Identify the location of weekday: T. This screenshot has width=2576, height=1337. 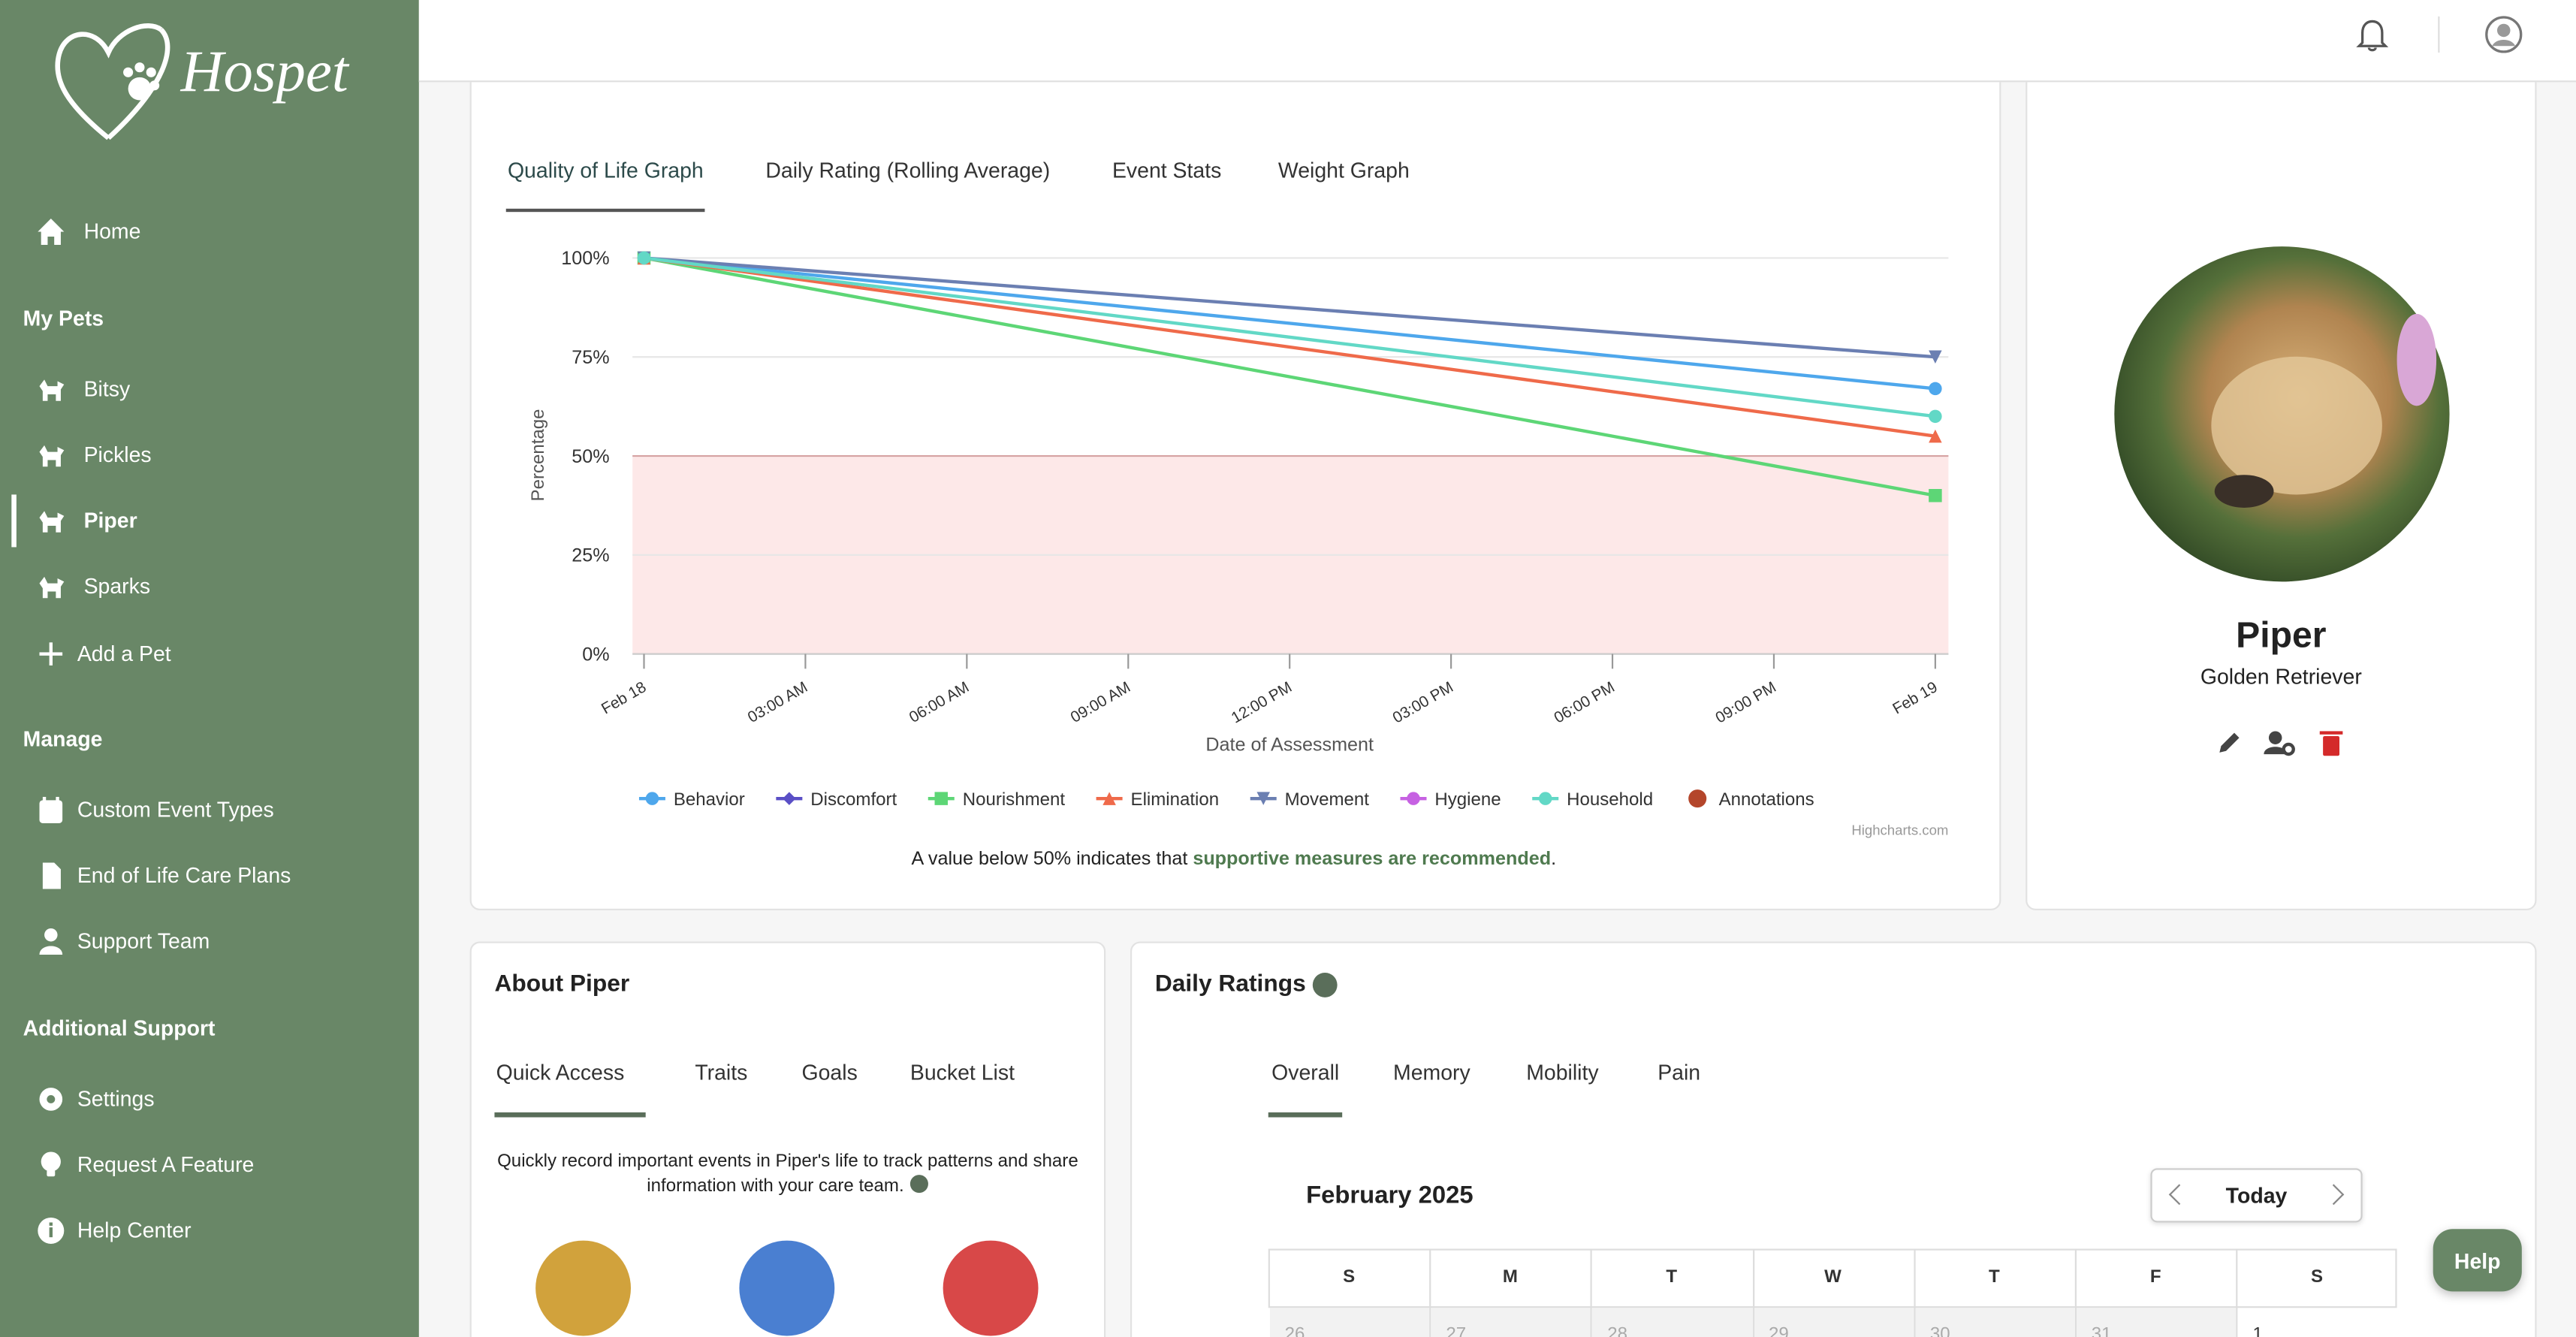
(1994, 1277).